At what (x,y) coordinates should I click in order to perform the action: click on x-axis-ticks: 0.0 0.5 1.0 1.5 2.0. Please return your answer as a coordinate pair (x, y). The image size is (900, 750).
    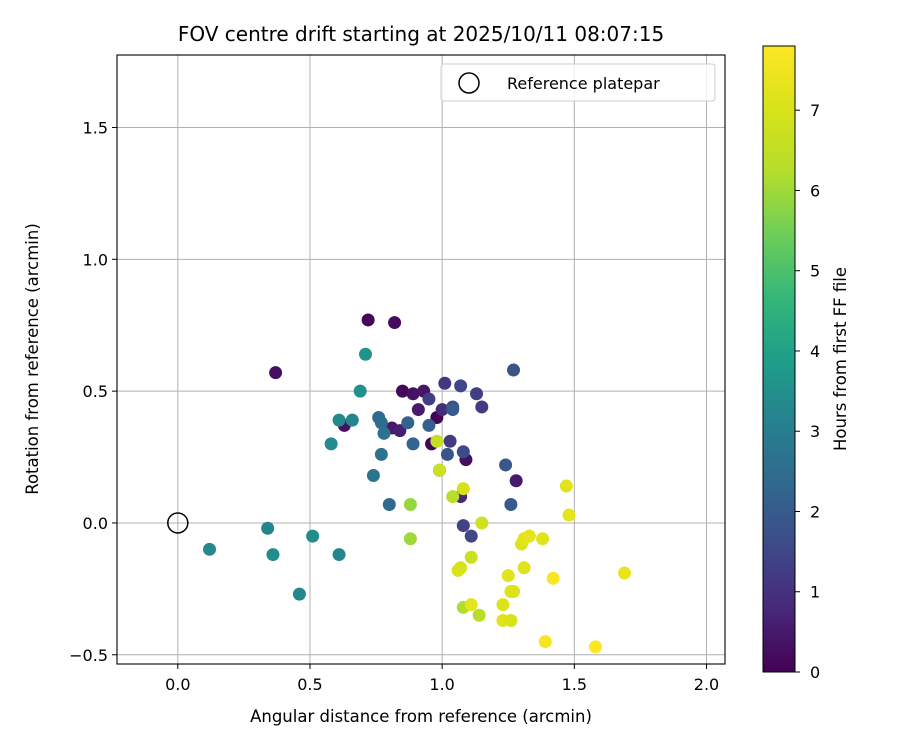
    Looking at the image, I should click on (442, 679).